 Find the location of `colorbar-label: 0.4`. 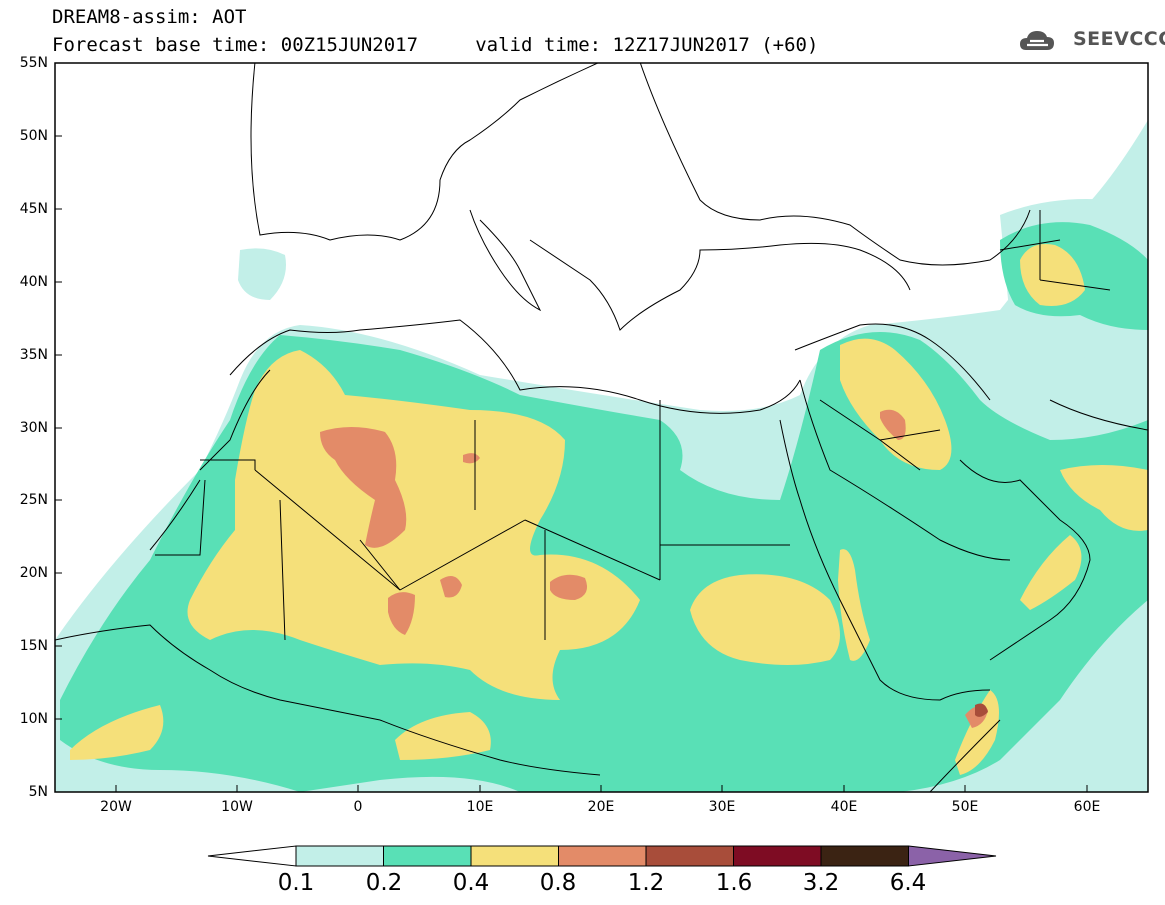

colorbar-label: 0.4 is located at coordinates (471, 883).